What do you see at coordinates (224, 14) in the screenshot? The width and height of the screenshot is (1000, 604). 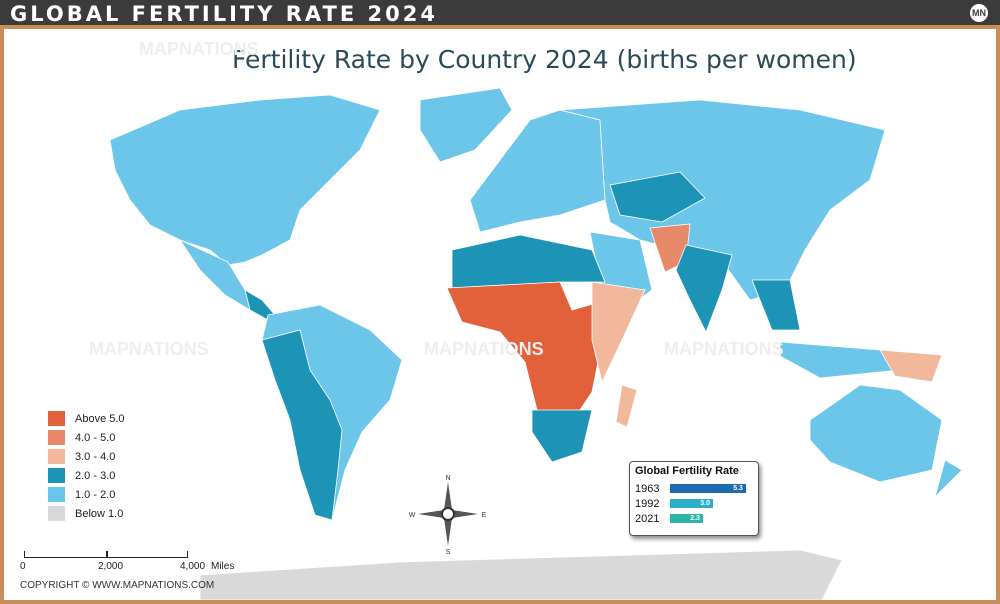 I see `page-title: GLOBAL FERTILITY RATE 2024` at bounding box center [224, 14].